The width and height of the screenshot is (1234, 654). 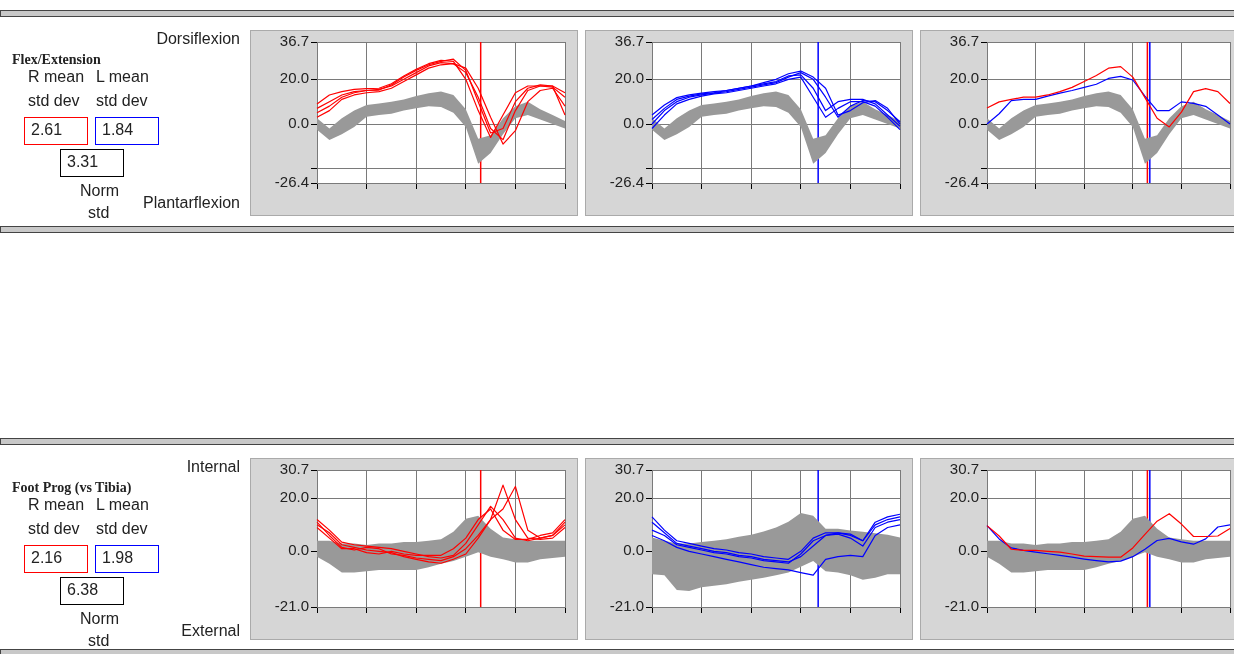 I want to click on text: Flex/Extension, so click(x=56, y=60).